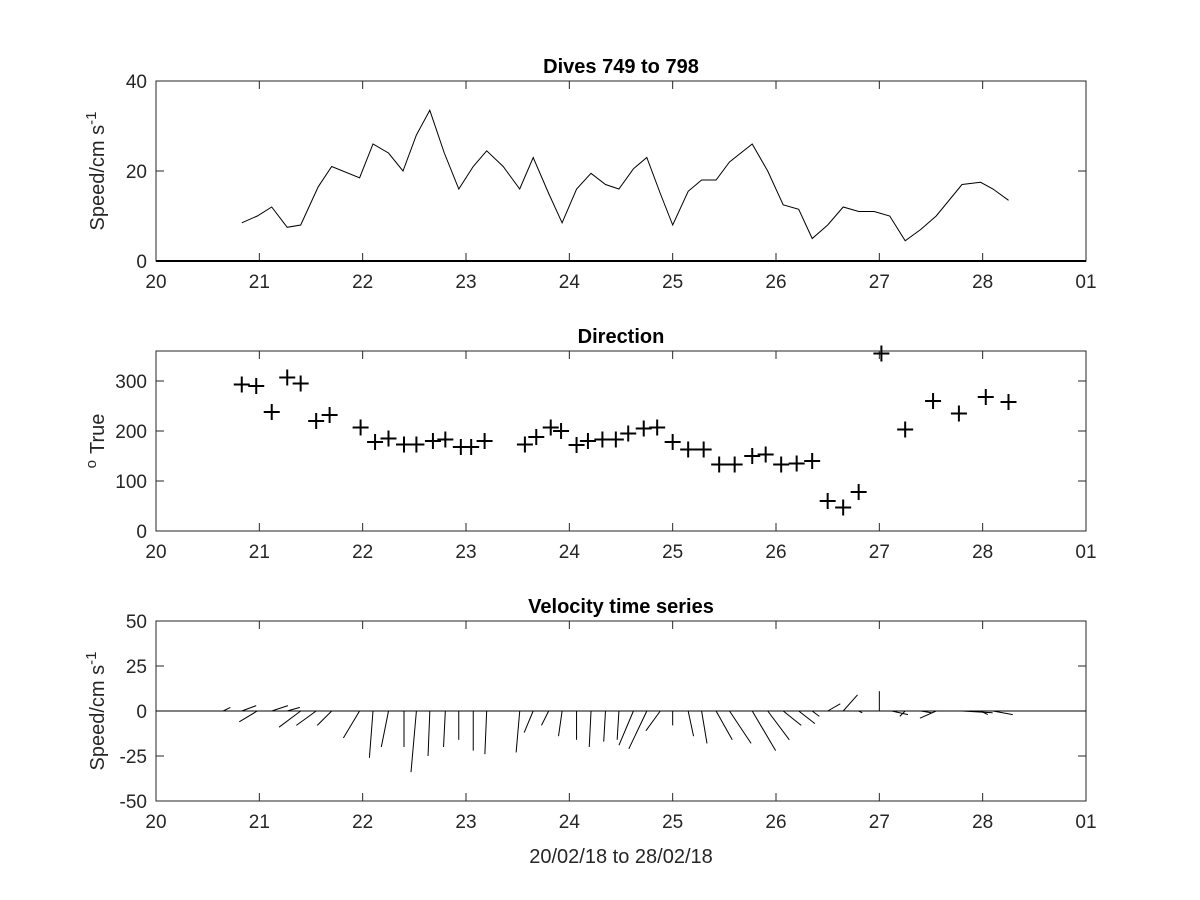  What do you see at coordinates (136, 172) in the screenshot?
I see `y-tick-label: 20` at bounding box center [136, 172].